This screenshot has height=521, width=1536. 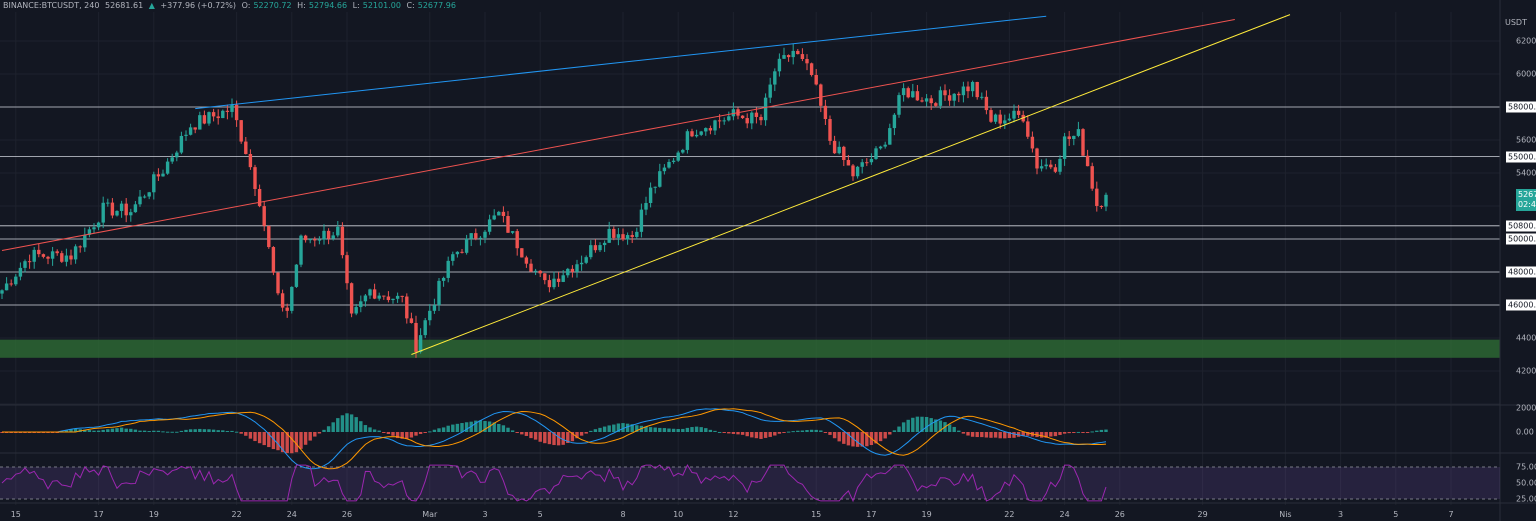 I want to click on level-price-label: 50000.00, so click(x=1521, y=239).